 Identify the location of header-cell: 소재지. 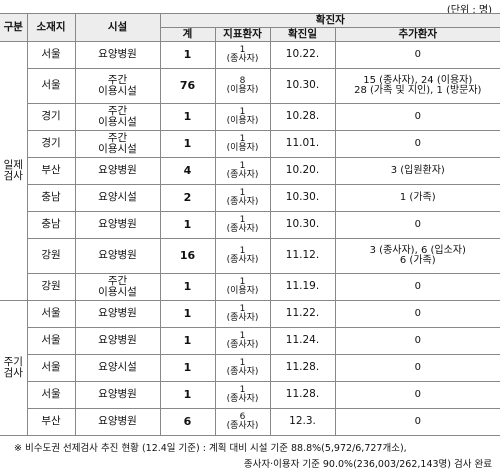
(51, 27).